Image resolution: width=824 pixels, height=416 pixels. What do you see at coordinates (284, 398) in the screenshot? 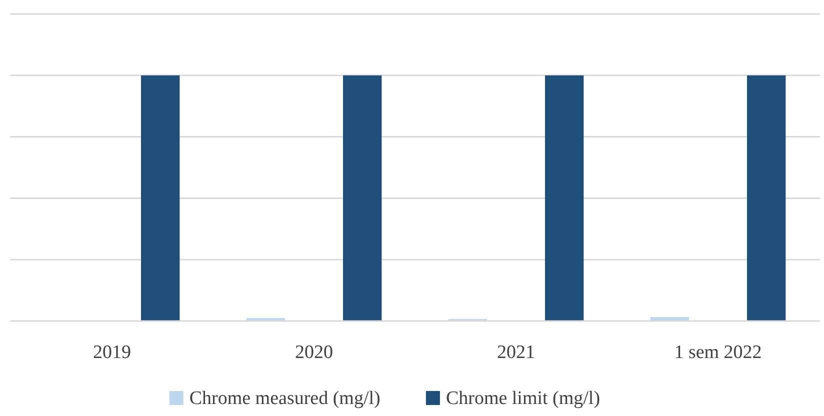
I see `legend-label: Chrome measured (mg/l)` at bounding box center [284, 398].